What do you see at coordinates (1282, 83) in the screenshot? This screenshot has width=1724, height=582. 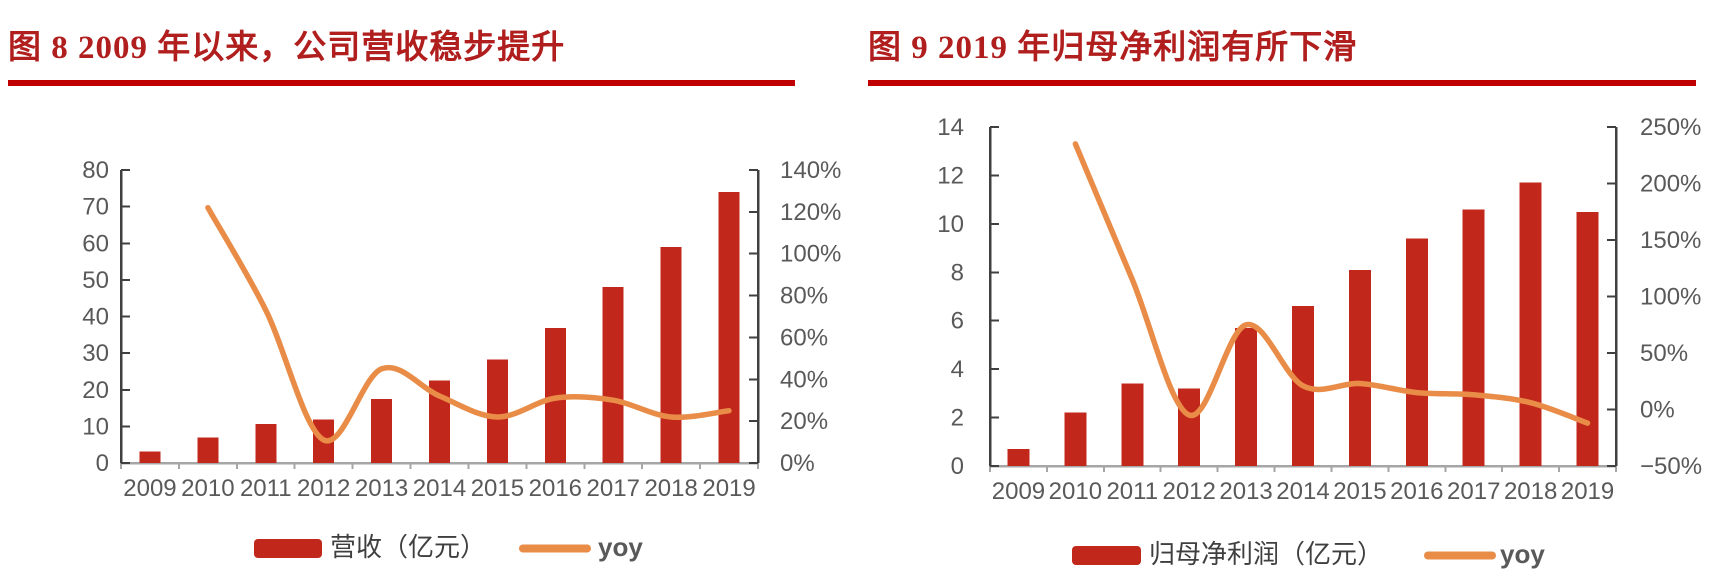 I see `figure-9-title-underline` at bounding box center [1282, 83].